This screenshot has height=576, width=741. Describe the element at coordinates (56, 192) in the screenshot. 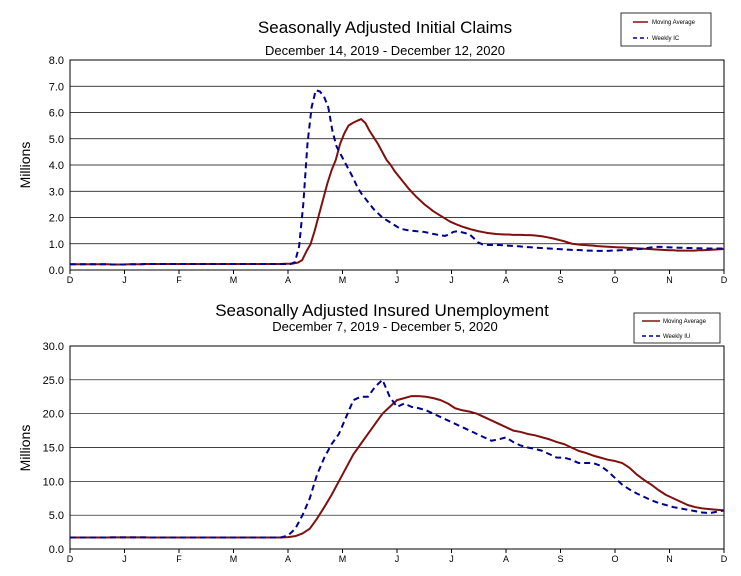

I see `y-tick-label: 3.0` at that location.